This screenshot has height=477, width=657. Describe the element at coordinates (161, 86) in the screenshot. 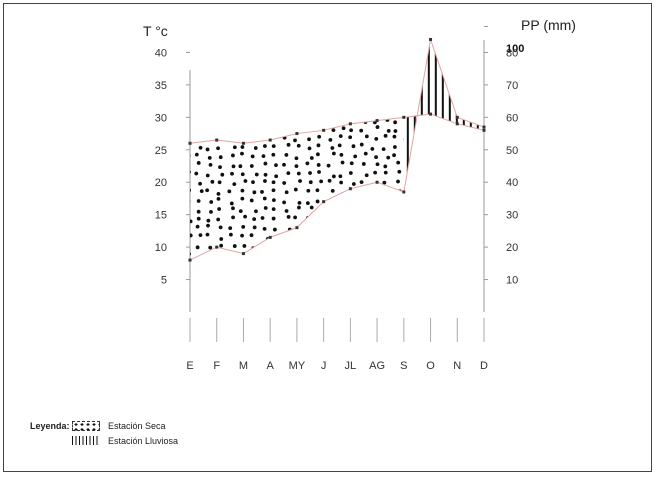

I see `left-tick-label: 35` at that location.